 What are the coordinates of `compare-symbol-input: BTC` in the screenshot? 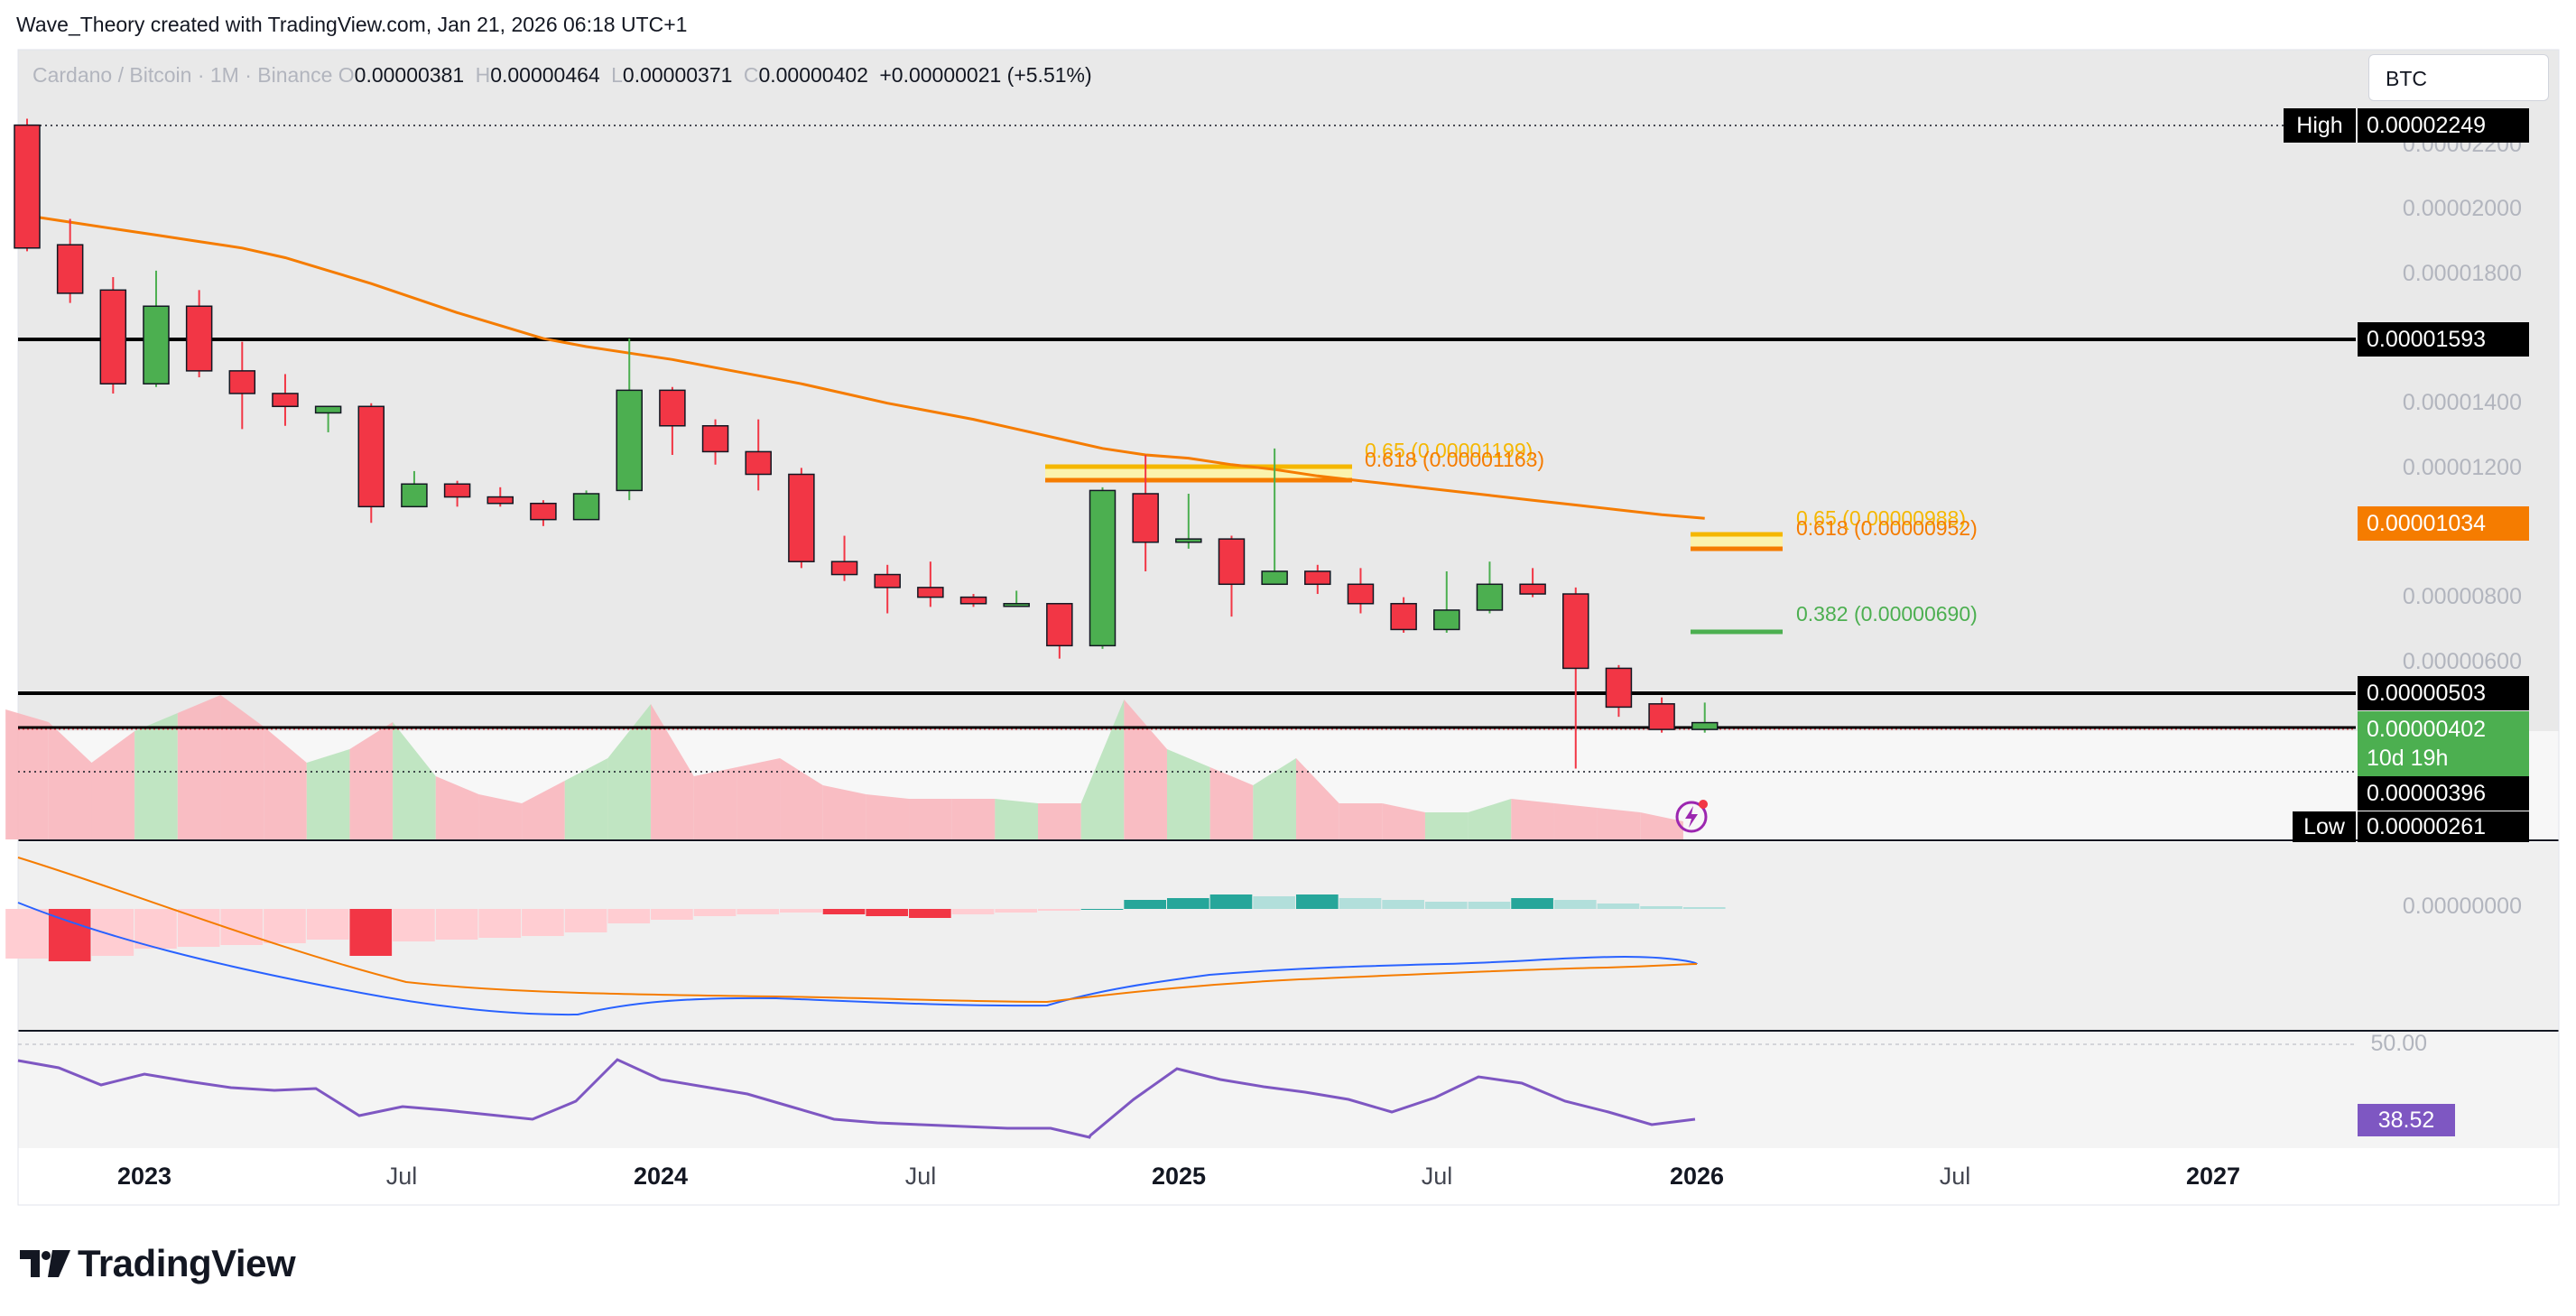 It's located at (2458, 77).